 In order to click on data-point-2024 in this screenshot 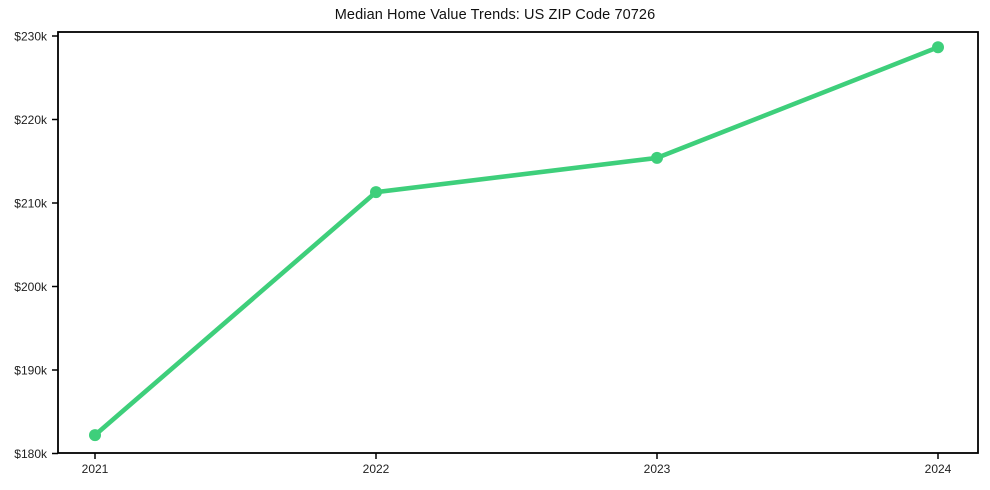, I will do `click(938, 47)`.